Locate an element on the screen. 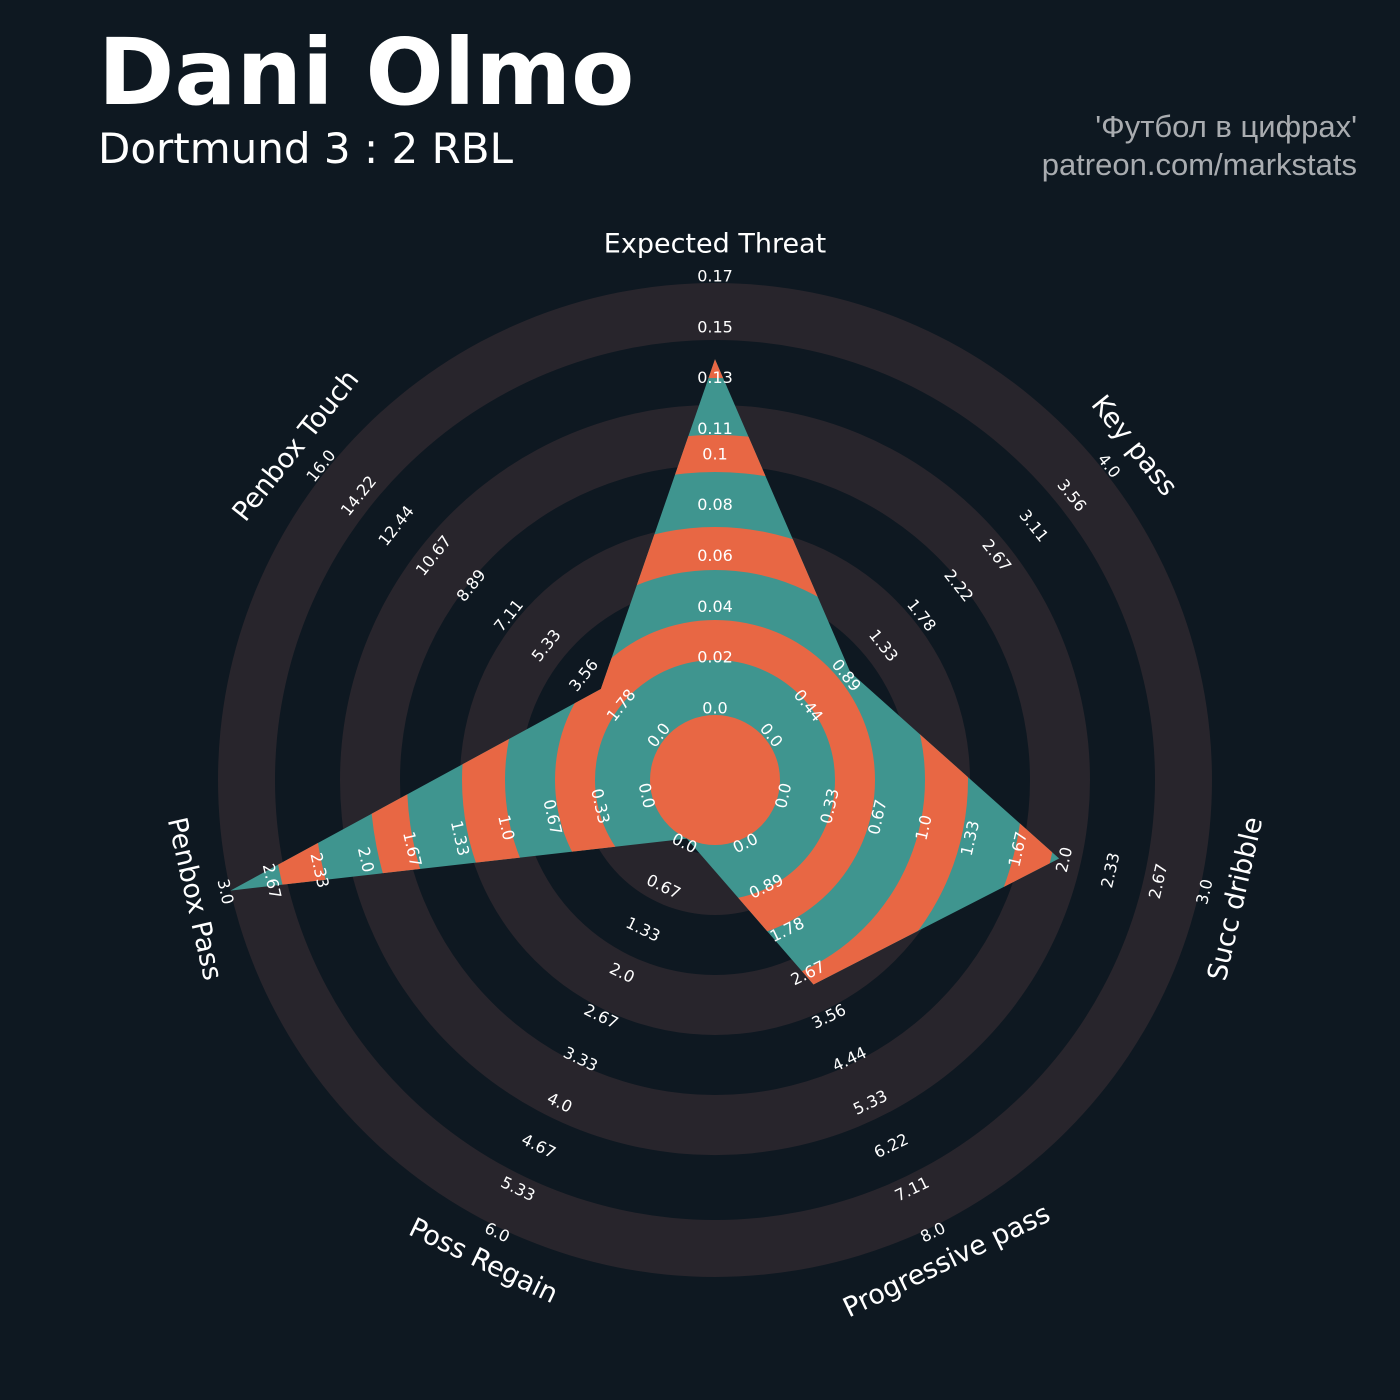  credit: patreon.com/markstats is located at coordinates (1199, 164).